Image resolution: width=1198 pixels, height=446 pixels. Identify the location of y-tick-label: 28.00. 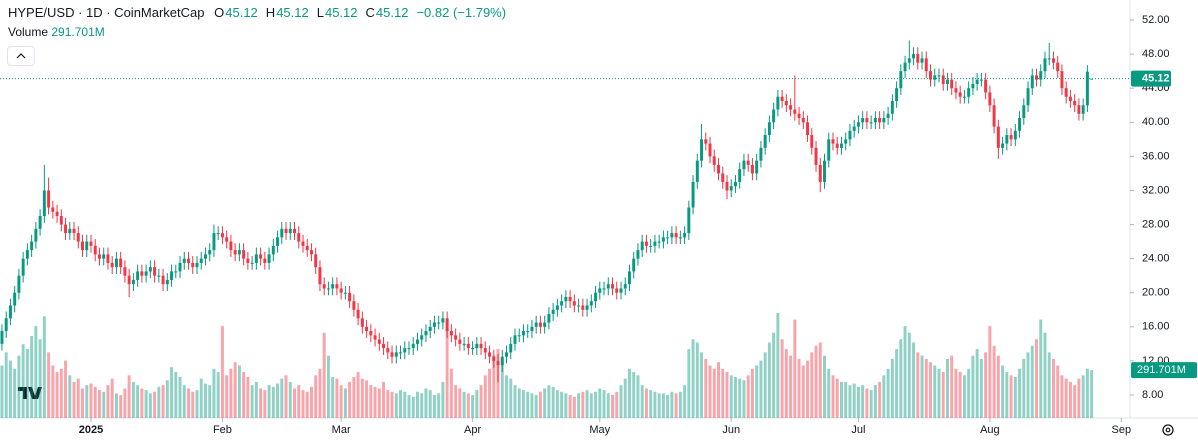
(1156, 224).